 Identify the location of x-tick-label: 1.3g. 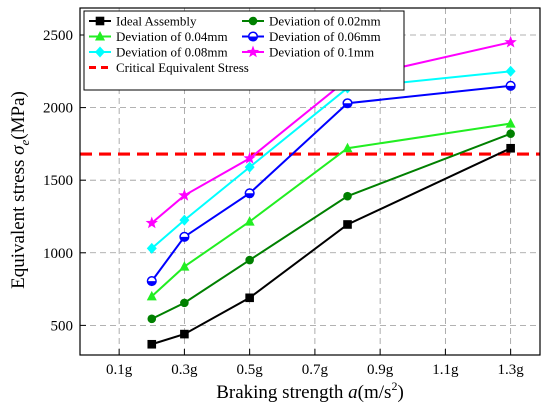
(511, 370).